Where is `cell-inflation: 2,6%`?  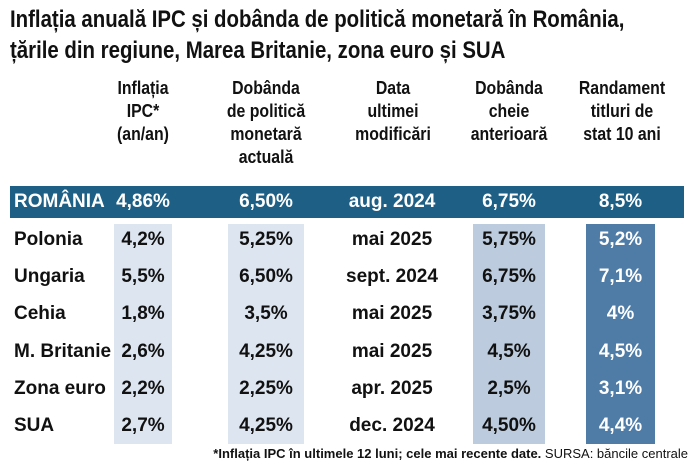
cell-inflation: 2,6% is located at coordinates (143, 351).